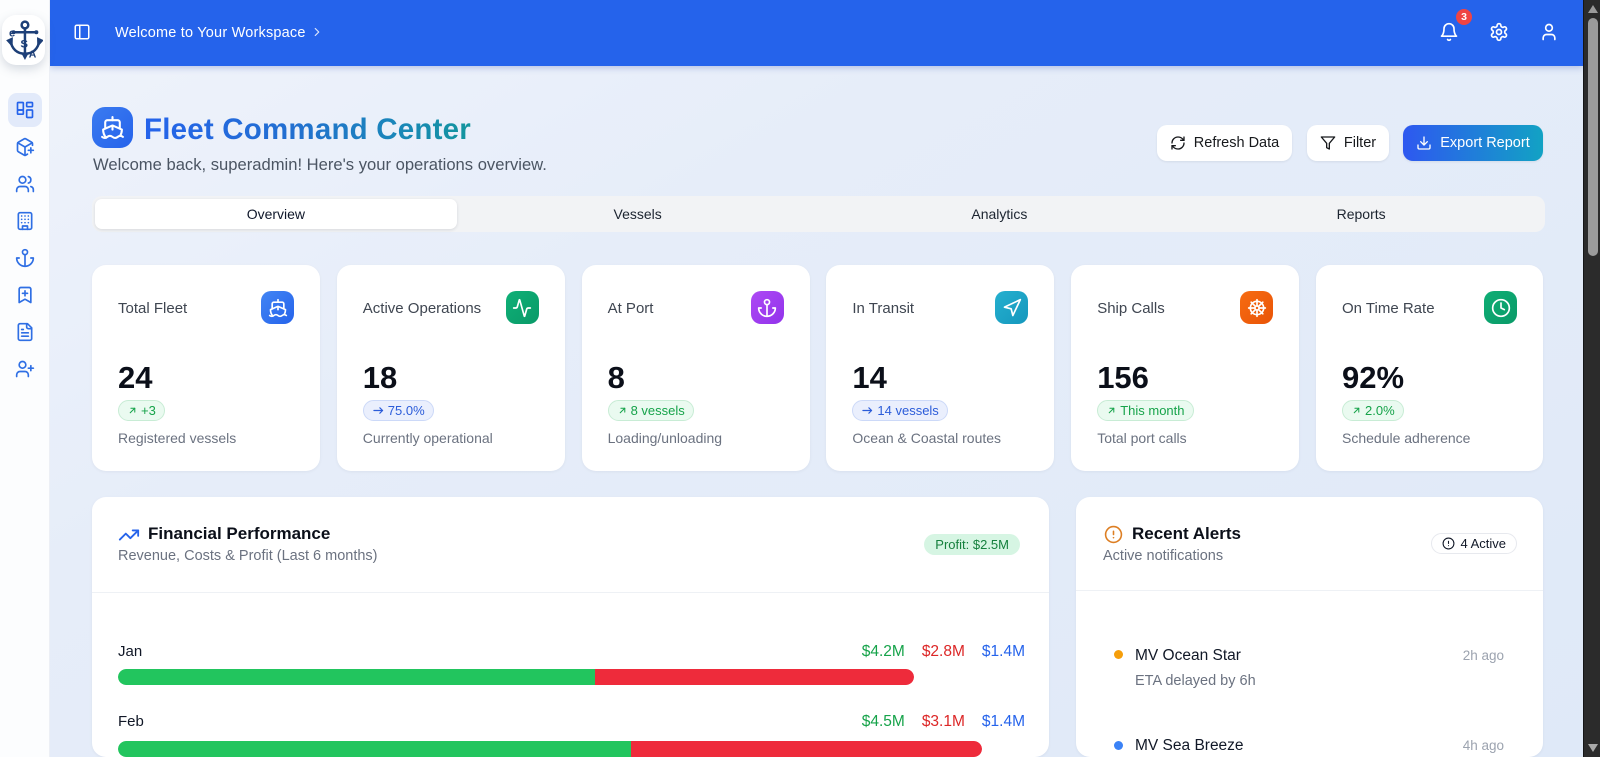 Image resolution: width=1600 pixels, height=757 pixels. Describe the element at coordinates (24, 45) in the screenshot. I see `svg-text: S` at that location.